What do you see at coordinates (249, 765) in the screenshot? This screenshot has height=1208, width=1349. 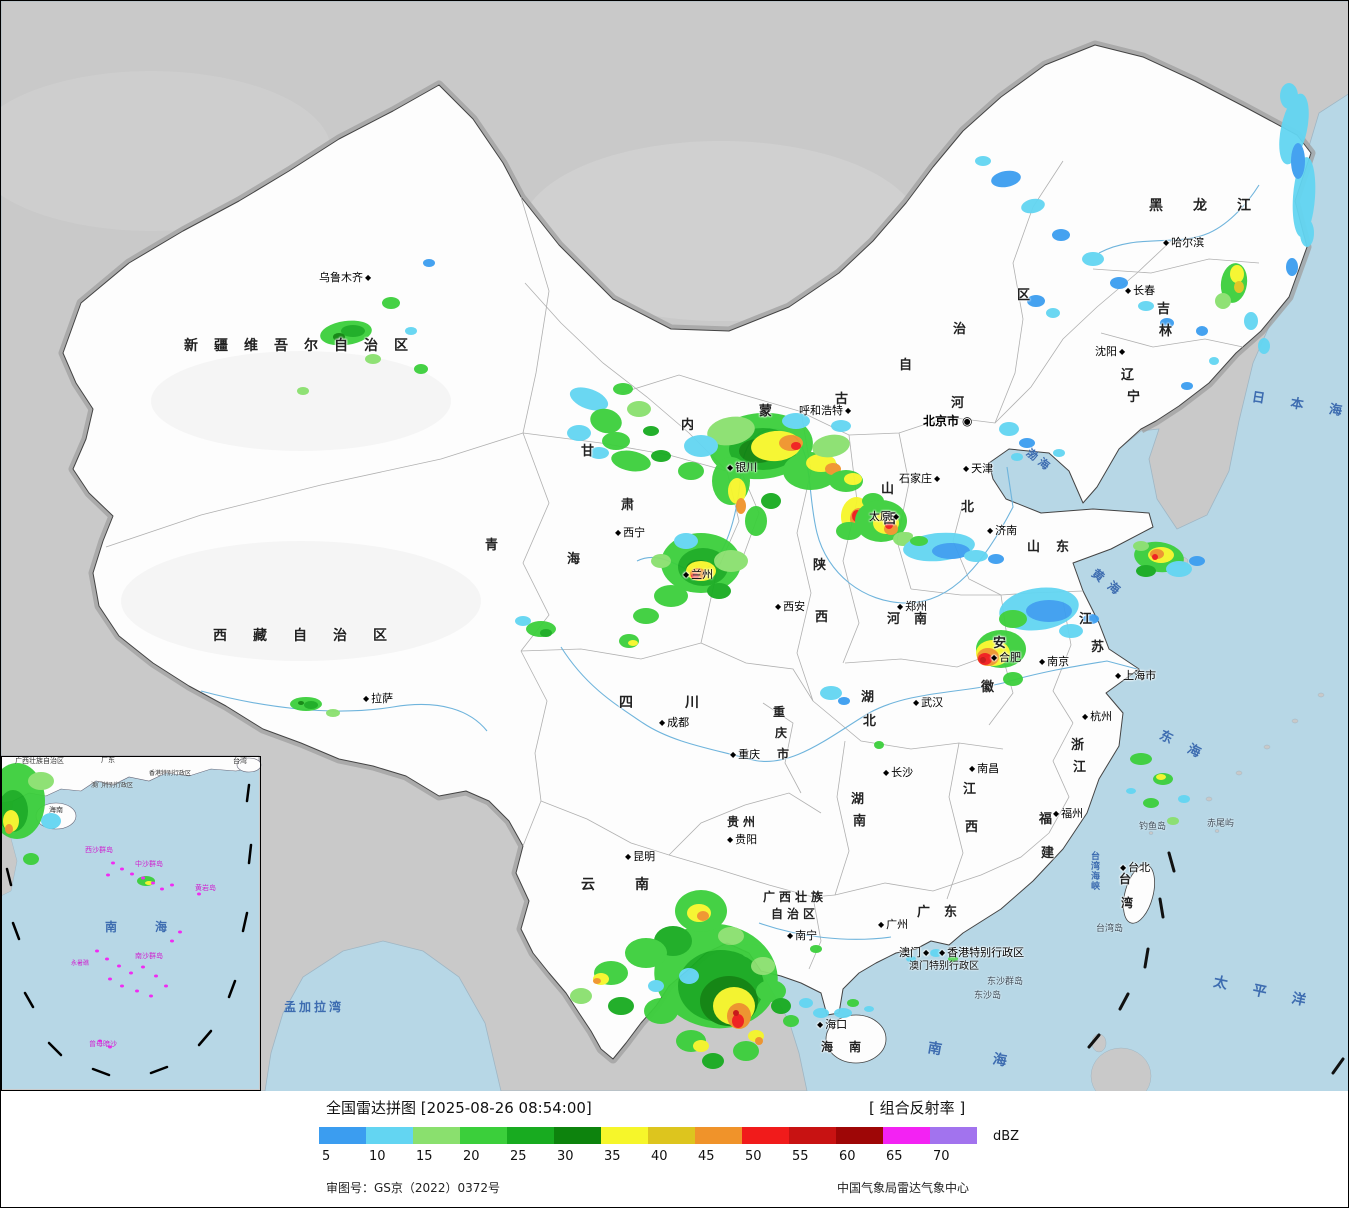 I see `inset-taiwan` at bounding box center [249, 765].